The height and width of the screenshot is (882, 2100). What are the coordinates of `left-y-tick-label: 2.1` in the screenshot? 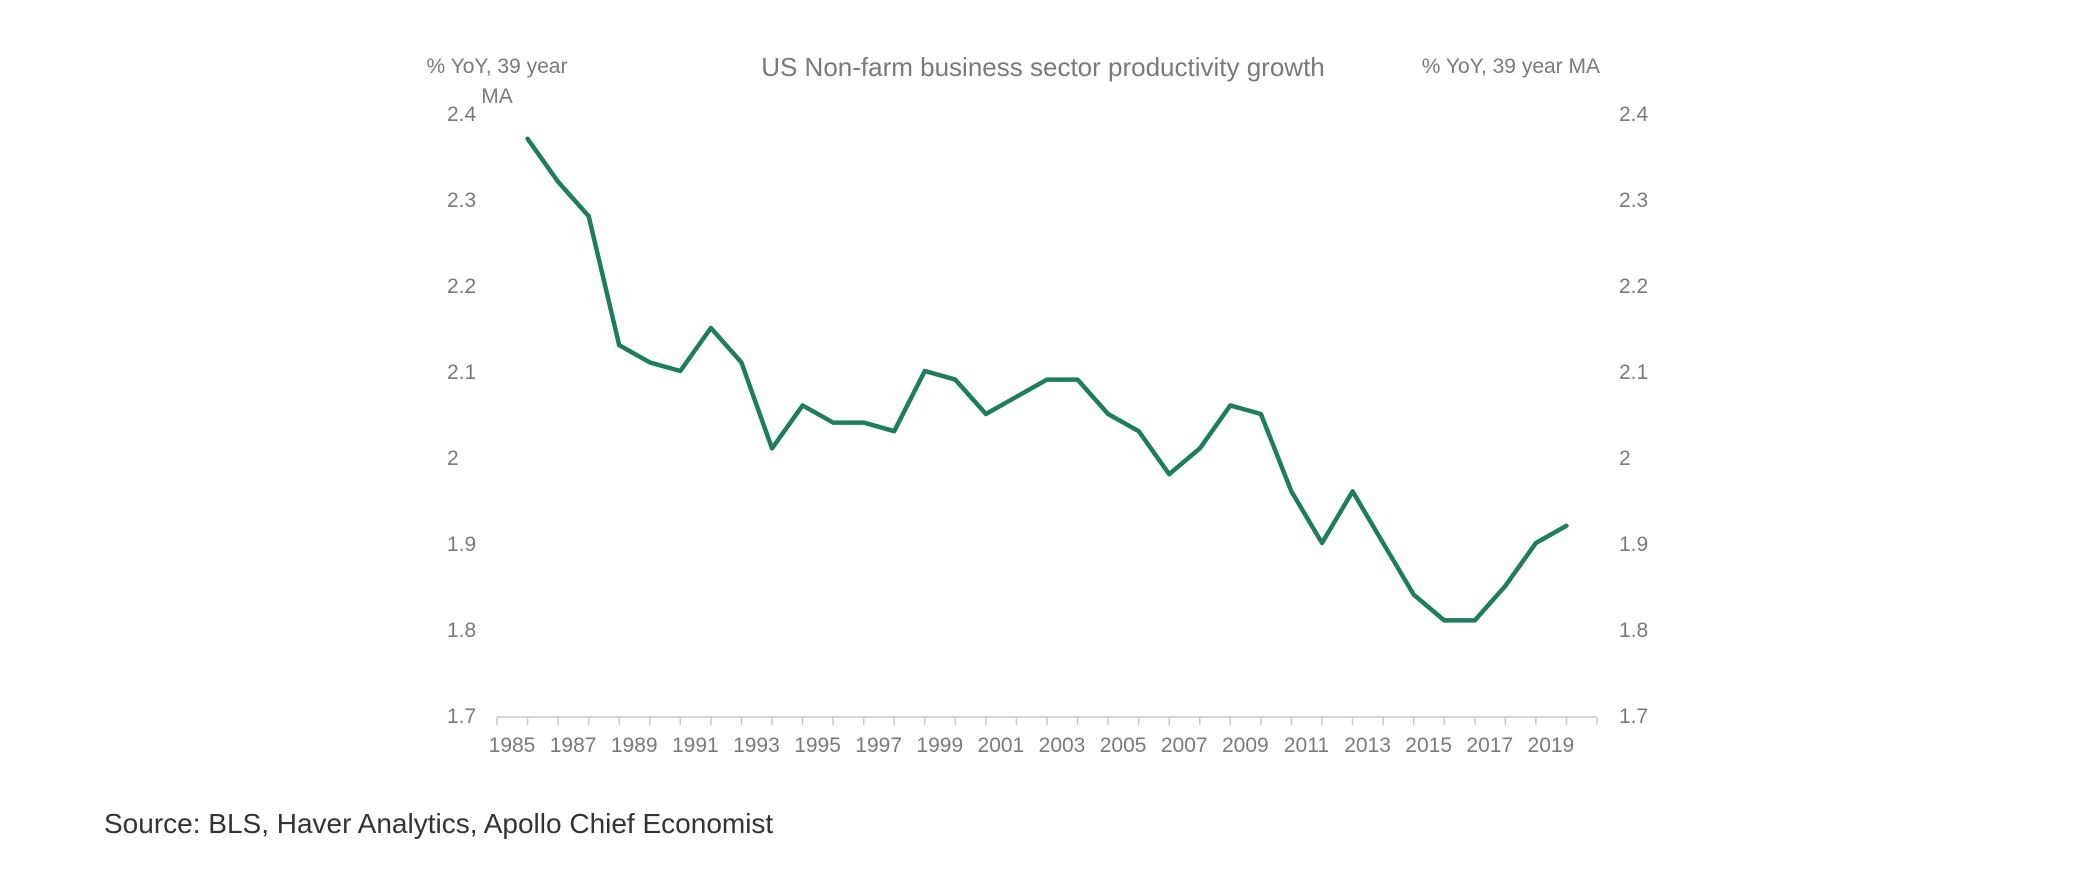 It's located at (461, 372).